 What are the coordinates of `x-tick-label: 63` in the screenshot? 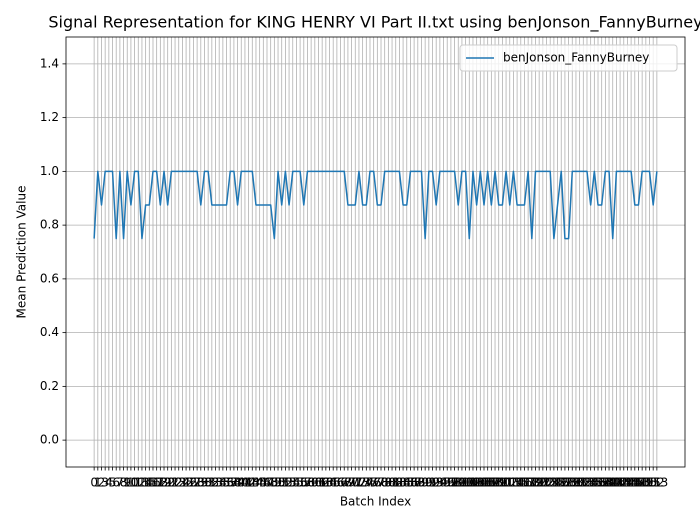 It's located at (325, 483).